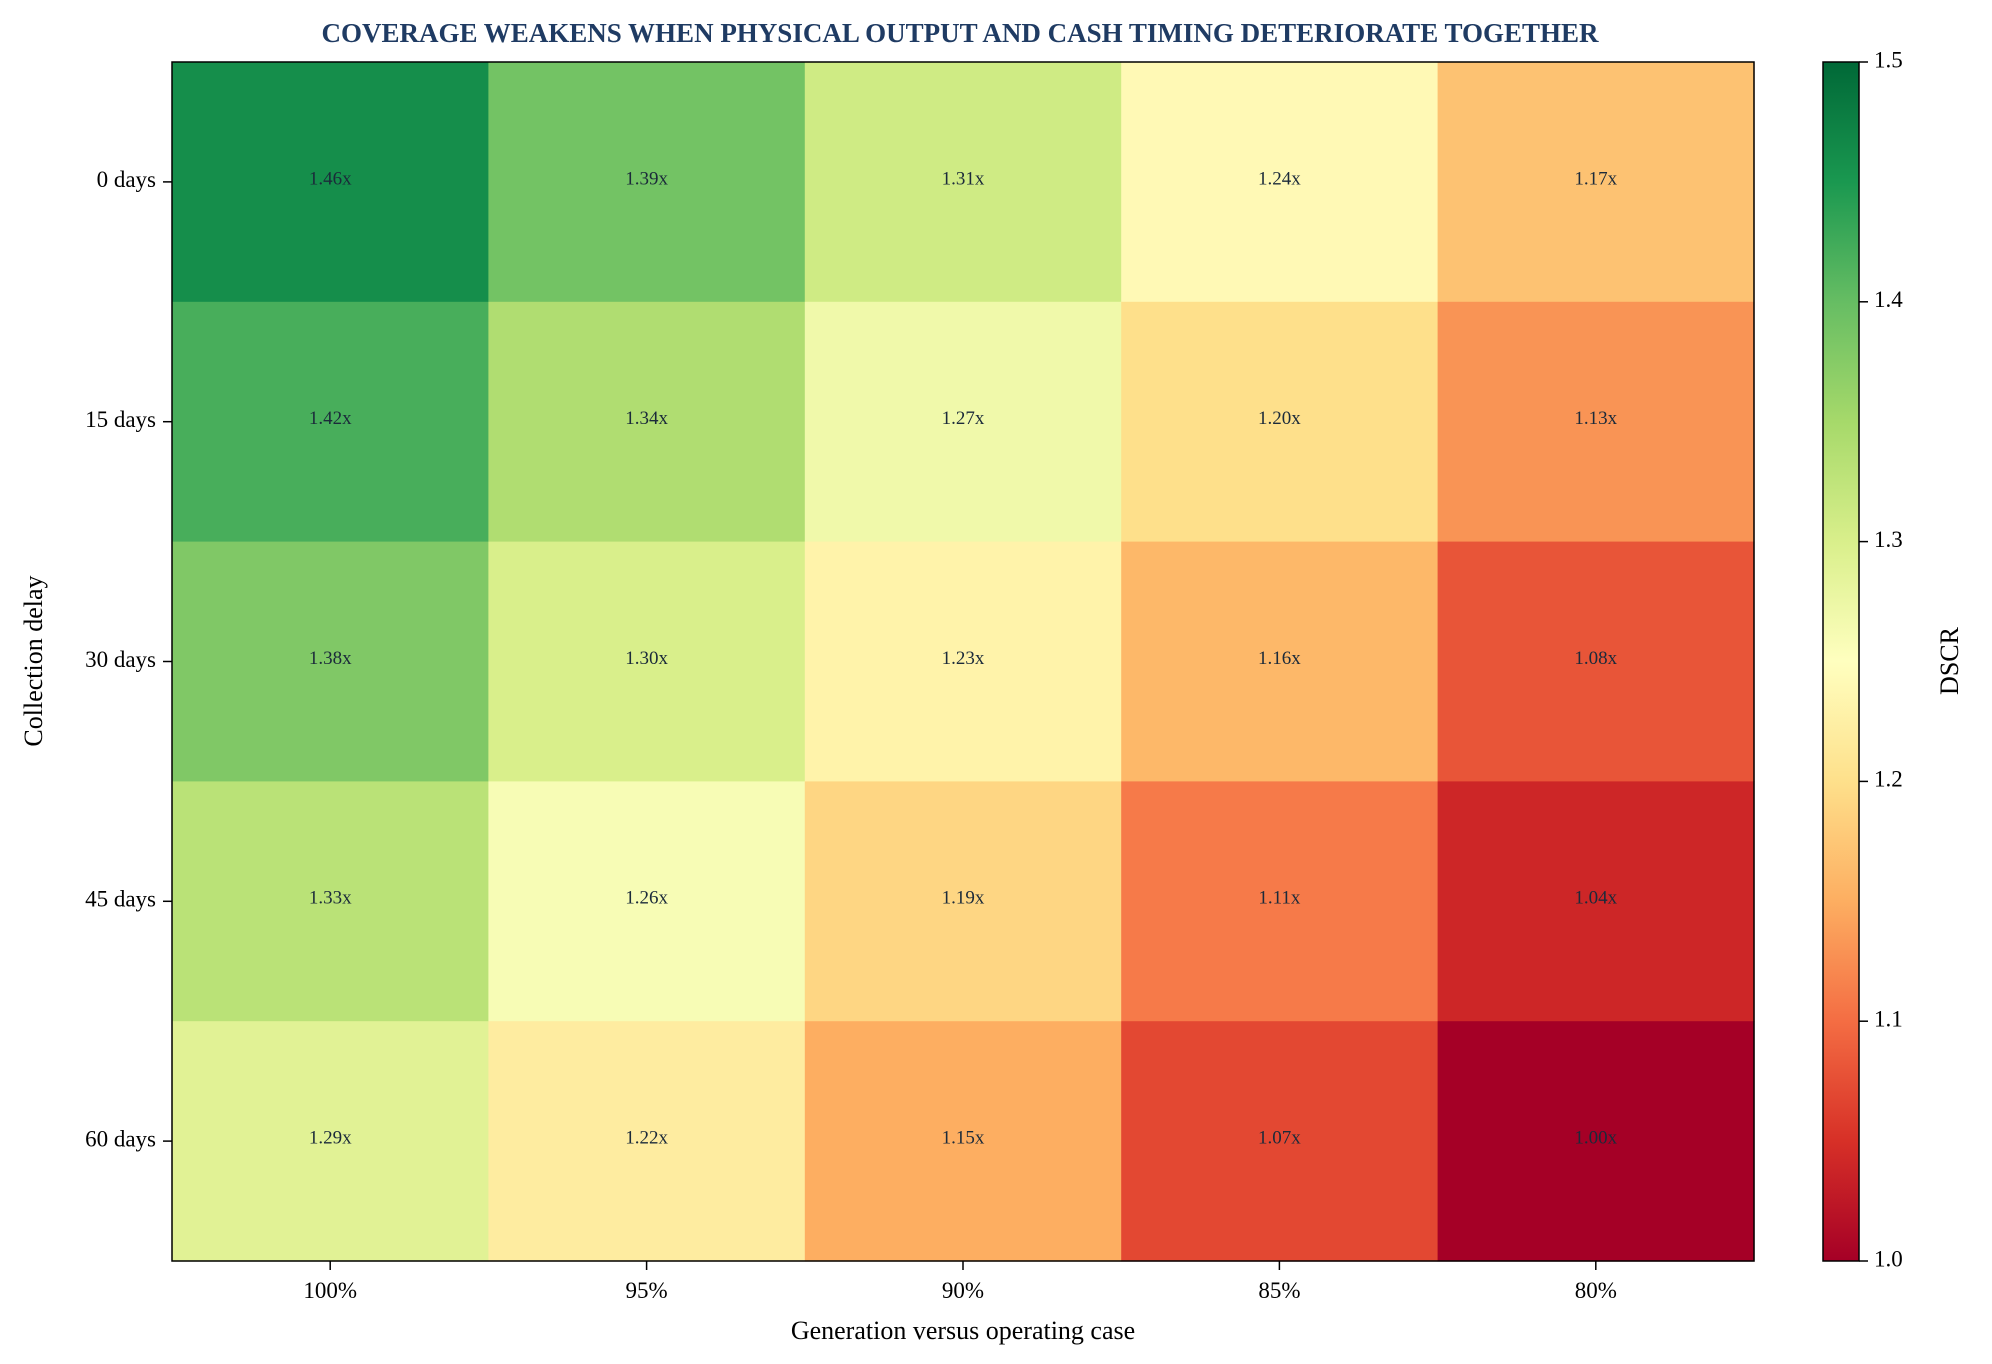 The image size is (1992, 1364). I want to click on cell-value-label: 1.17x, so click(1595, 178).